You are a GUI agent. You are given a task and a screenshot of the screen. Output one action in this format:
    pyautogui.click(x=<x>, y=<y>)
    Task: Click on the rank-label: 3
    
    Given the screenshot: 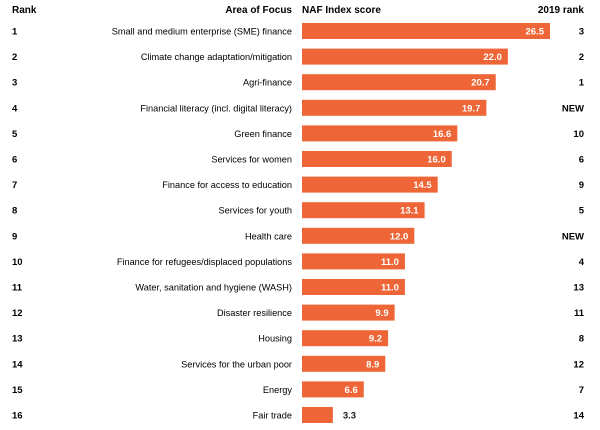 What is the action you would take?
    pyautogui.click(x=14, y=83)
    